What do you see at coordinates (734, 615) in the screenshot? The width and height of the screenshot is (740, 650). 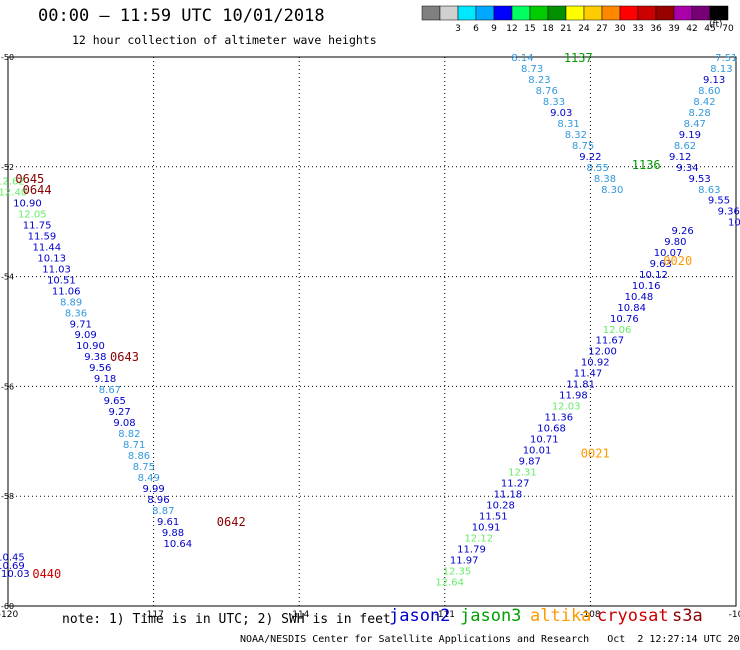 I see `x-tick-label: -10` at bounding box center [734, 615].